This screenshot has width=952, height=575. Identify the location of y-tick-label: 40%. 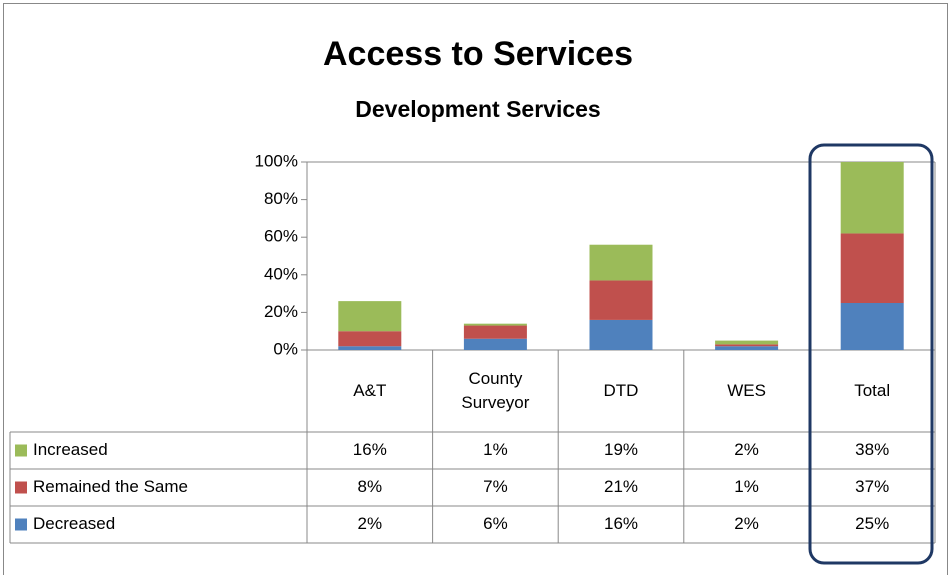
(281, 273).